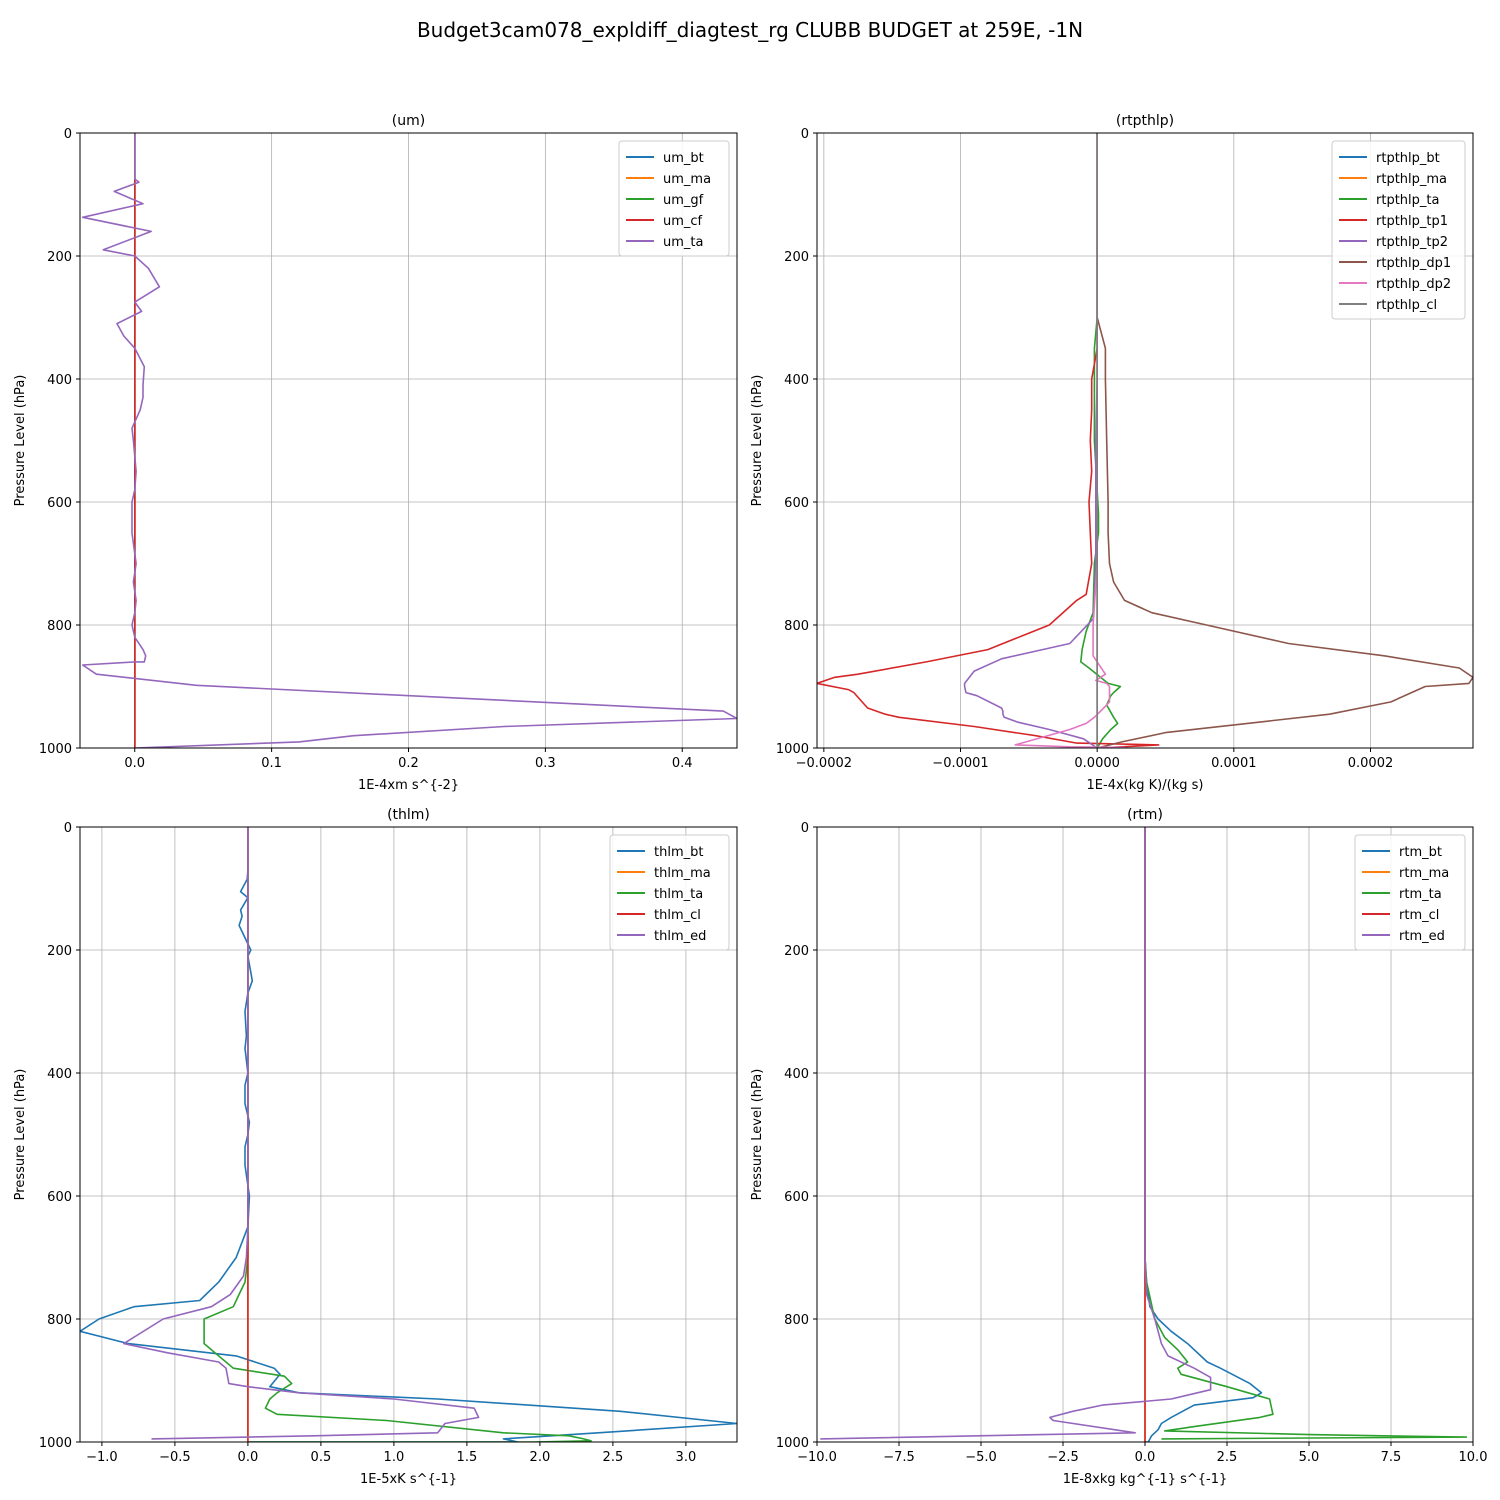 This screenshot has width=1500, height=1500. What do you see at coordinates (408, 1479) in the screenshot?
I see `x-axis-label: 1E-5xK s^{-1}` at bounding box center [408, 1479].